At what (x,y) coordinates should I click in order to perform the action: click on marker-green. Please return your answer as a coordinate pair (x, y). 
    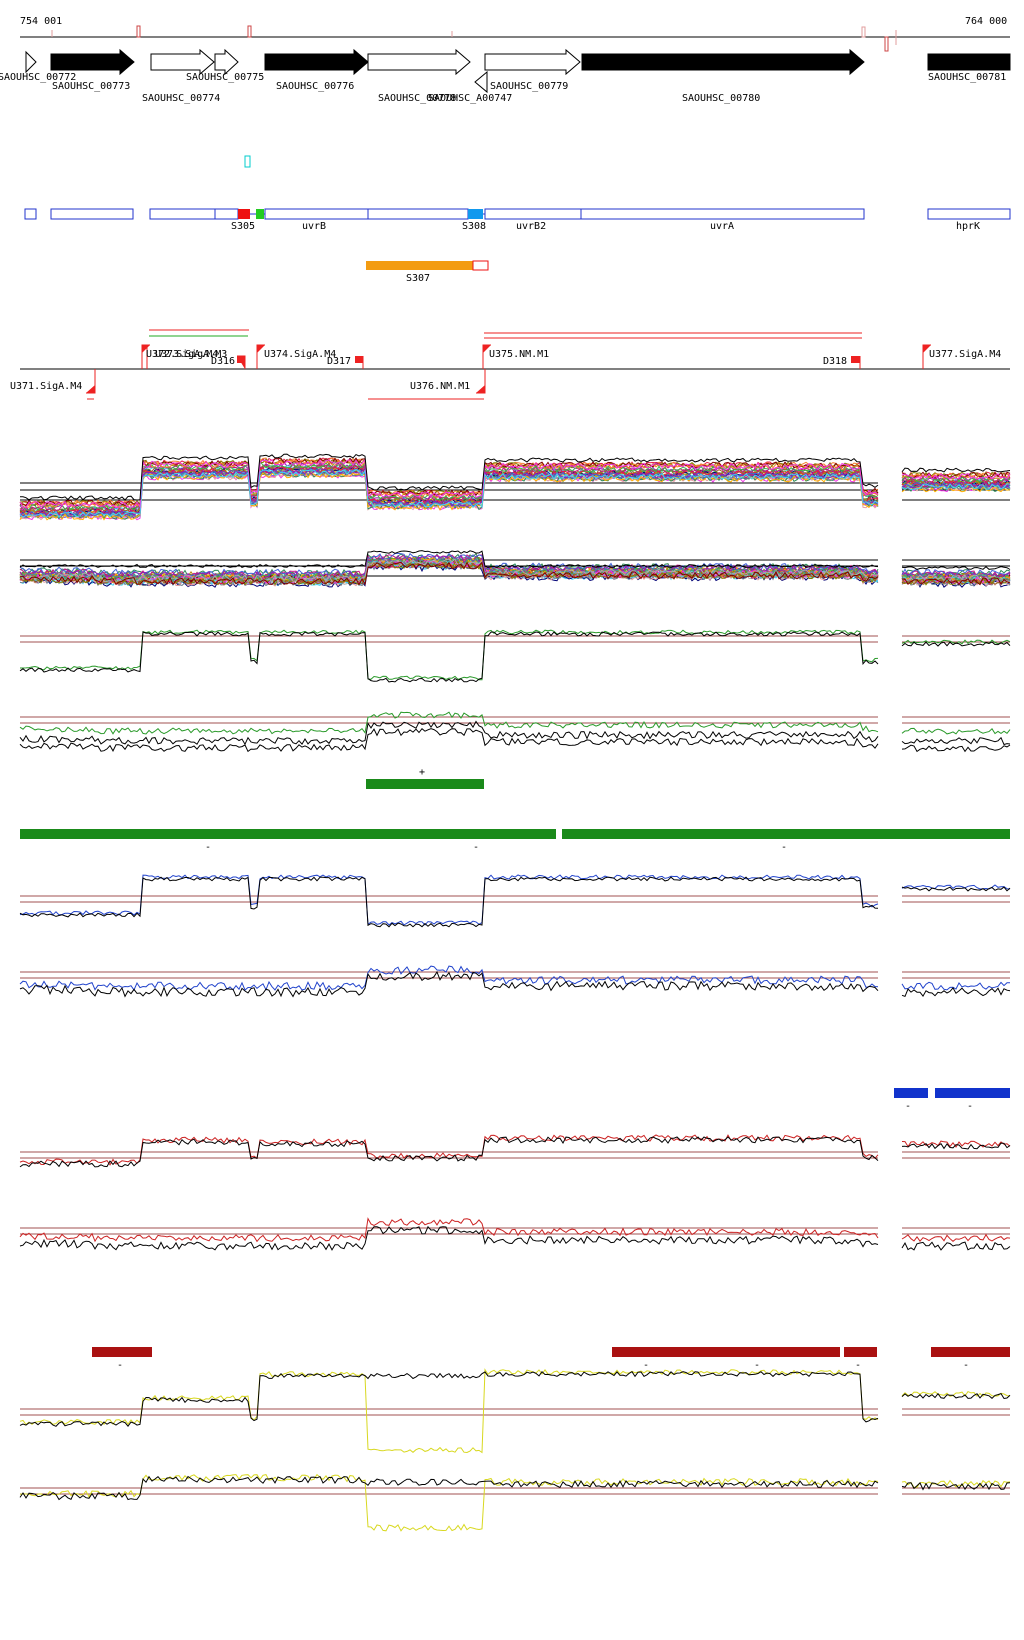
    Looking at the image, I should click on (260, 214).